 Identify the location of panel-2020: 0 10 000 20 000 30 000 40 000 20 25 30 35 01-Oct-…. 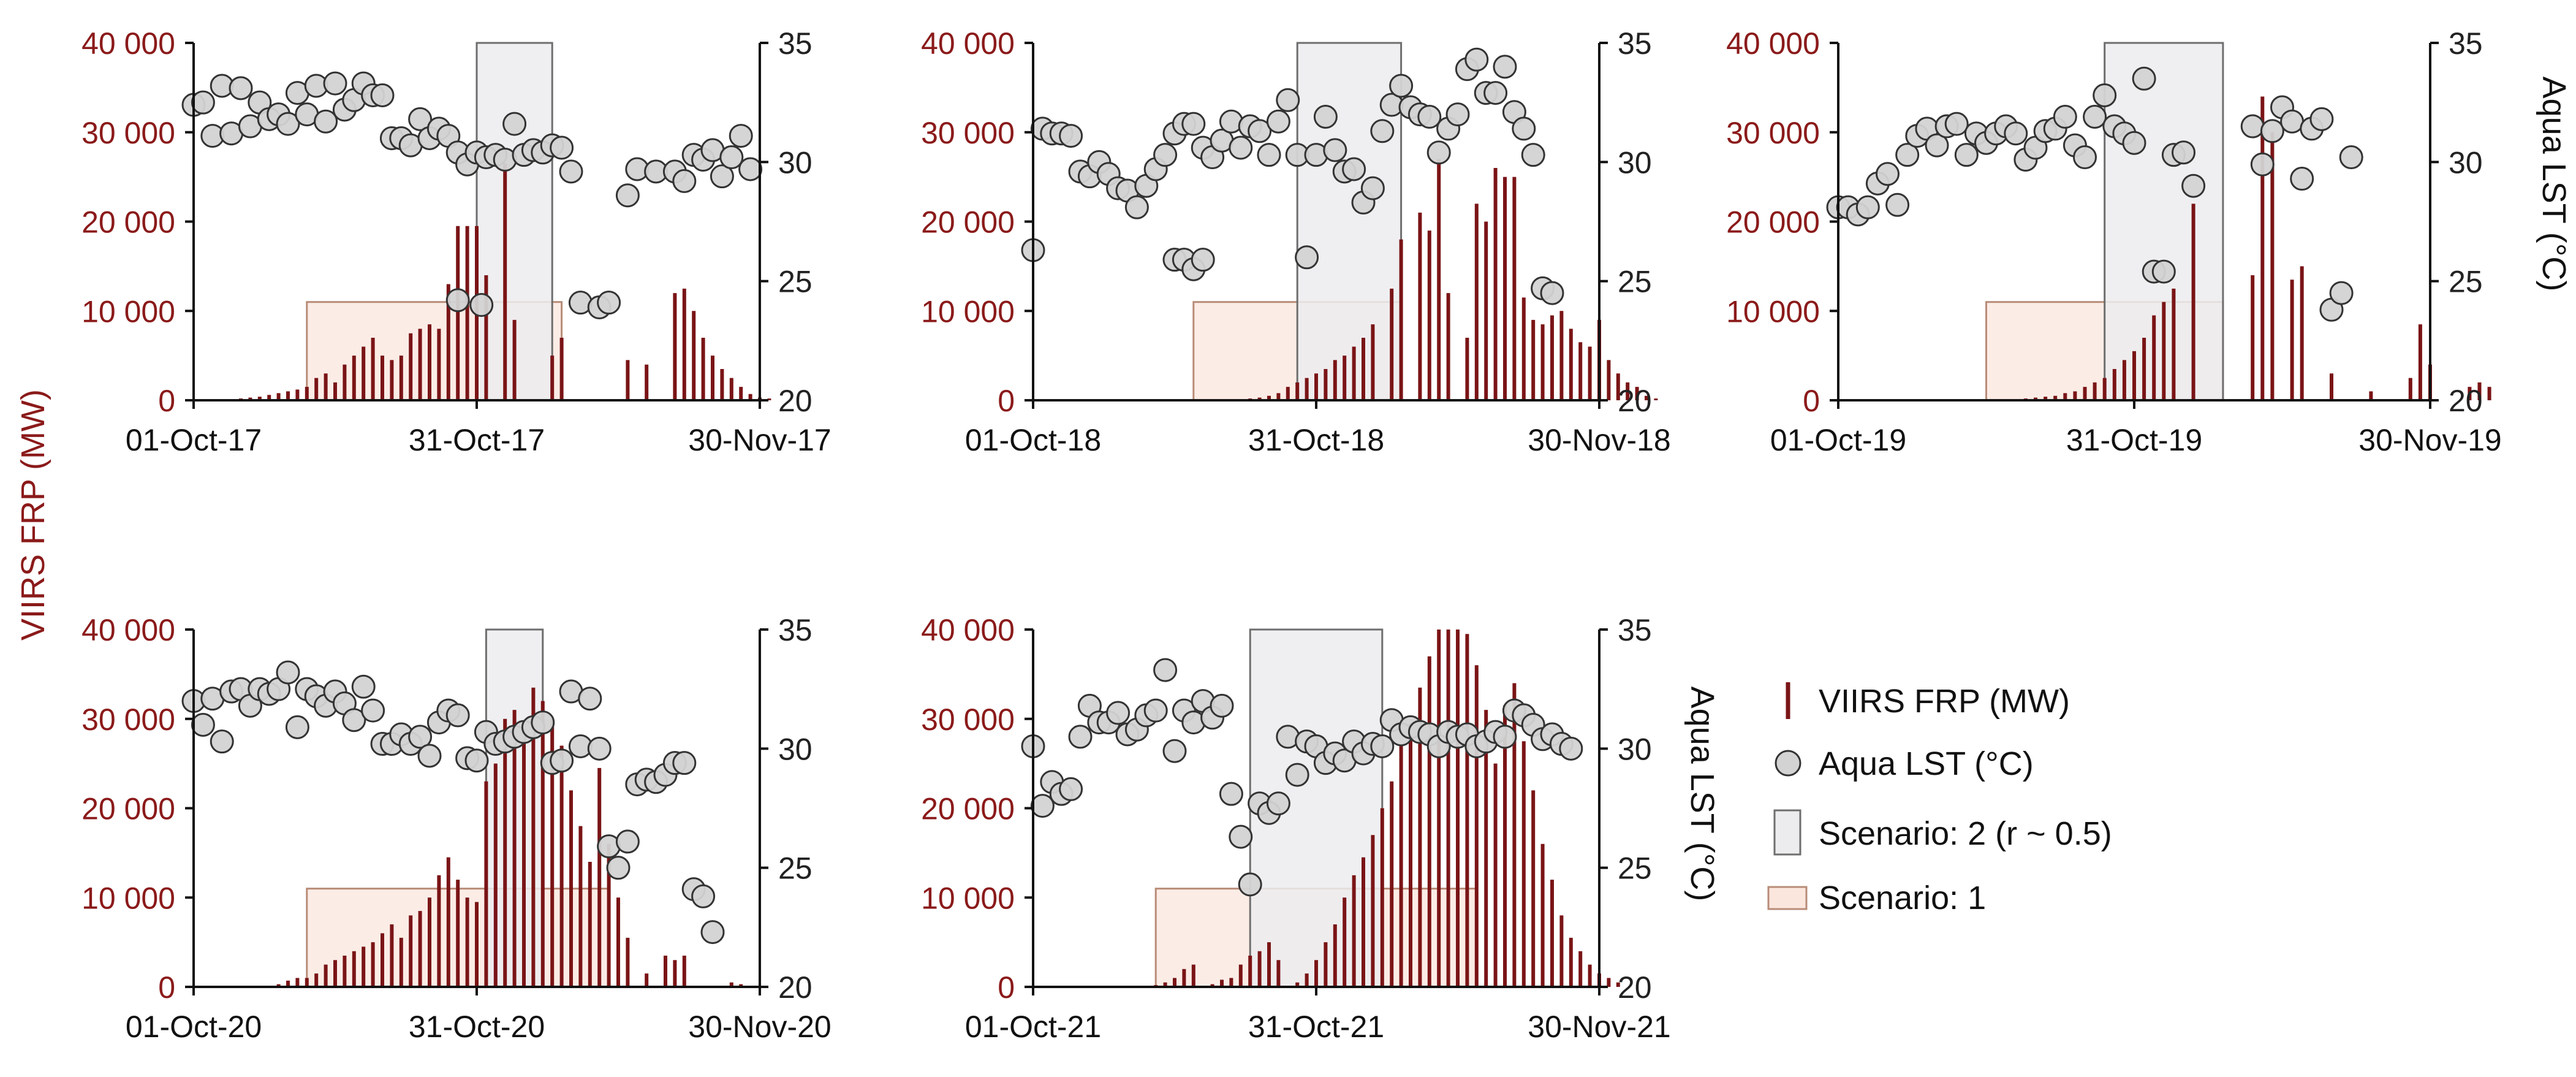
(456, 828).